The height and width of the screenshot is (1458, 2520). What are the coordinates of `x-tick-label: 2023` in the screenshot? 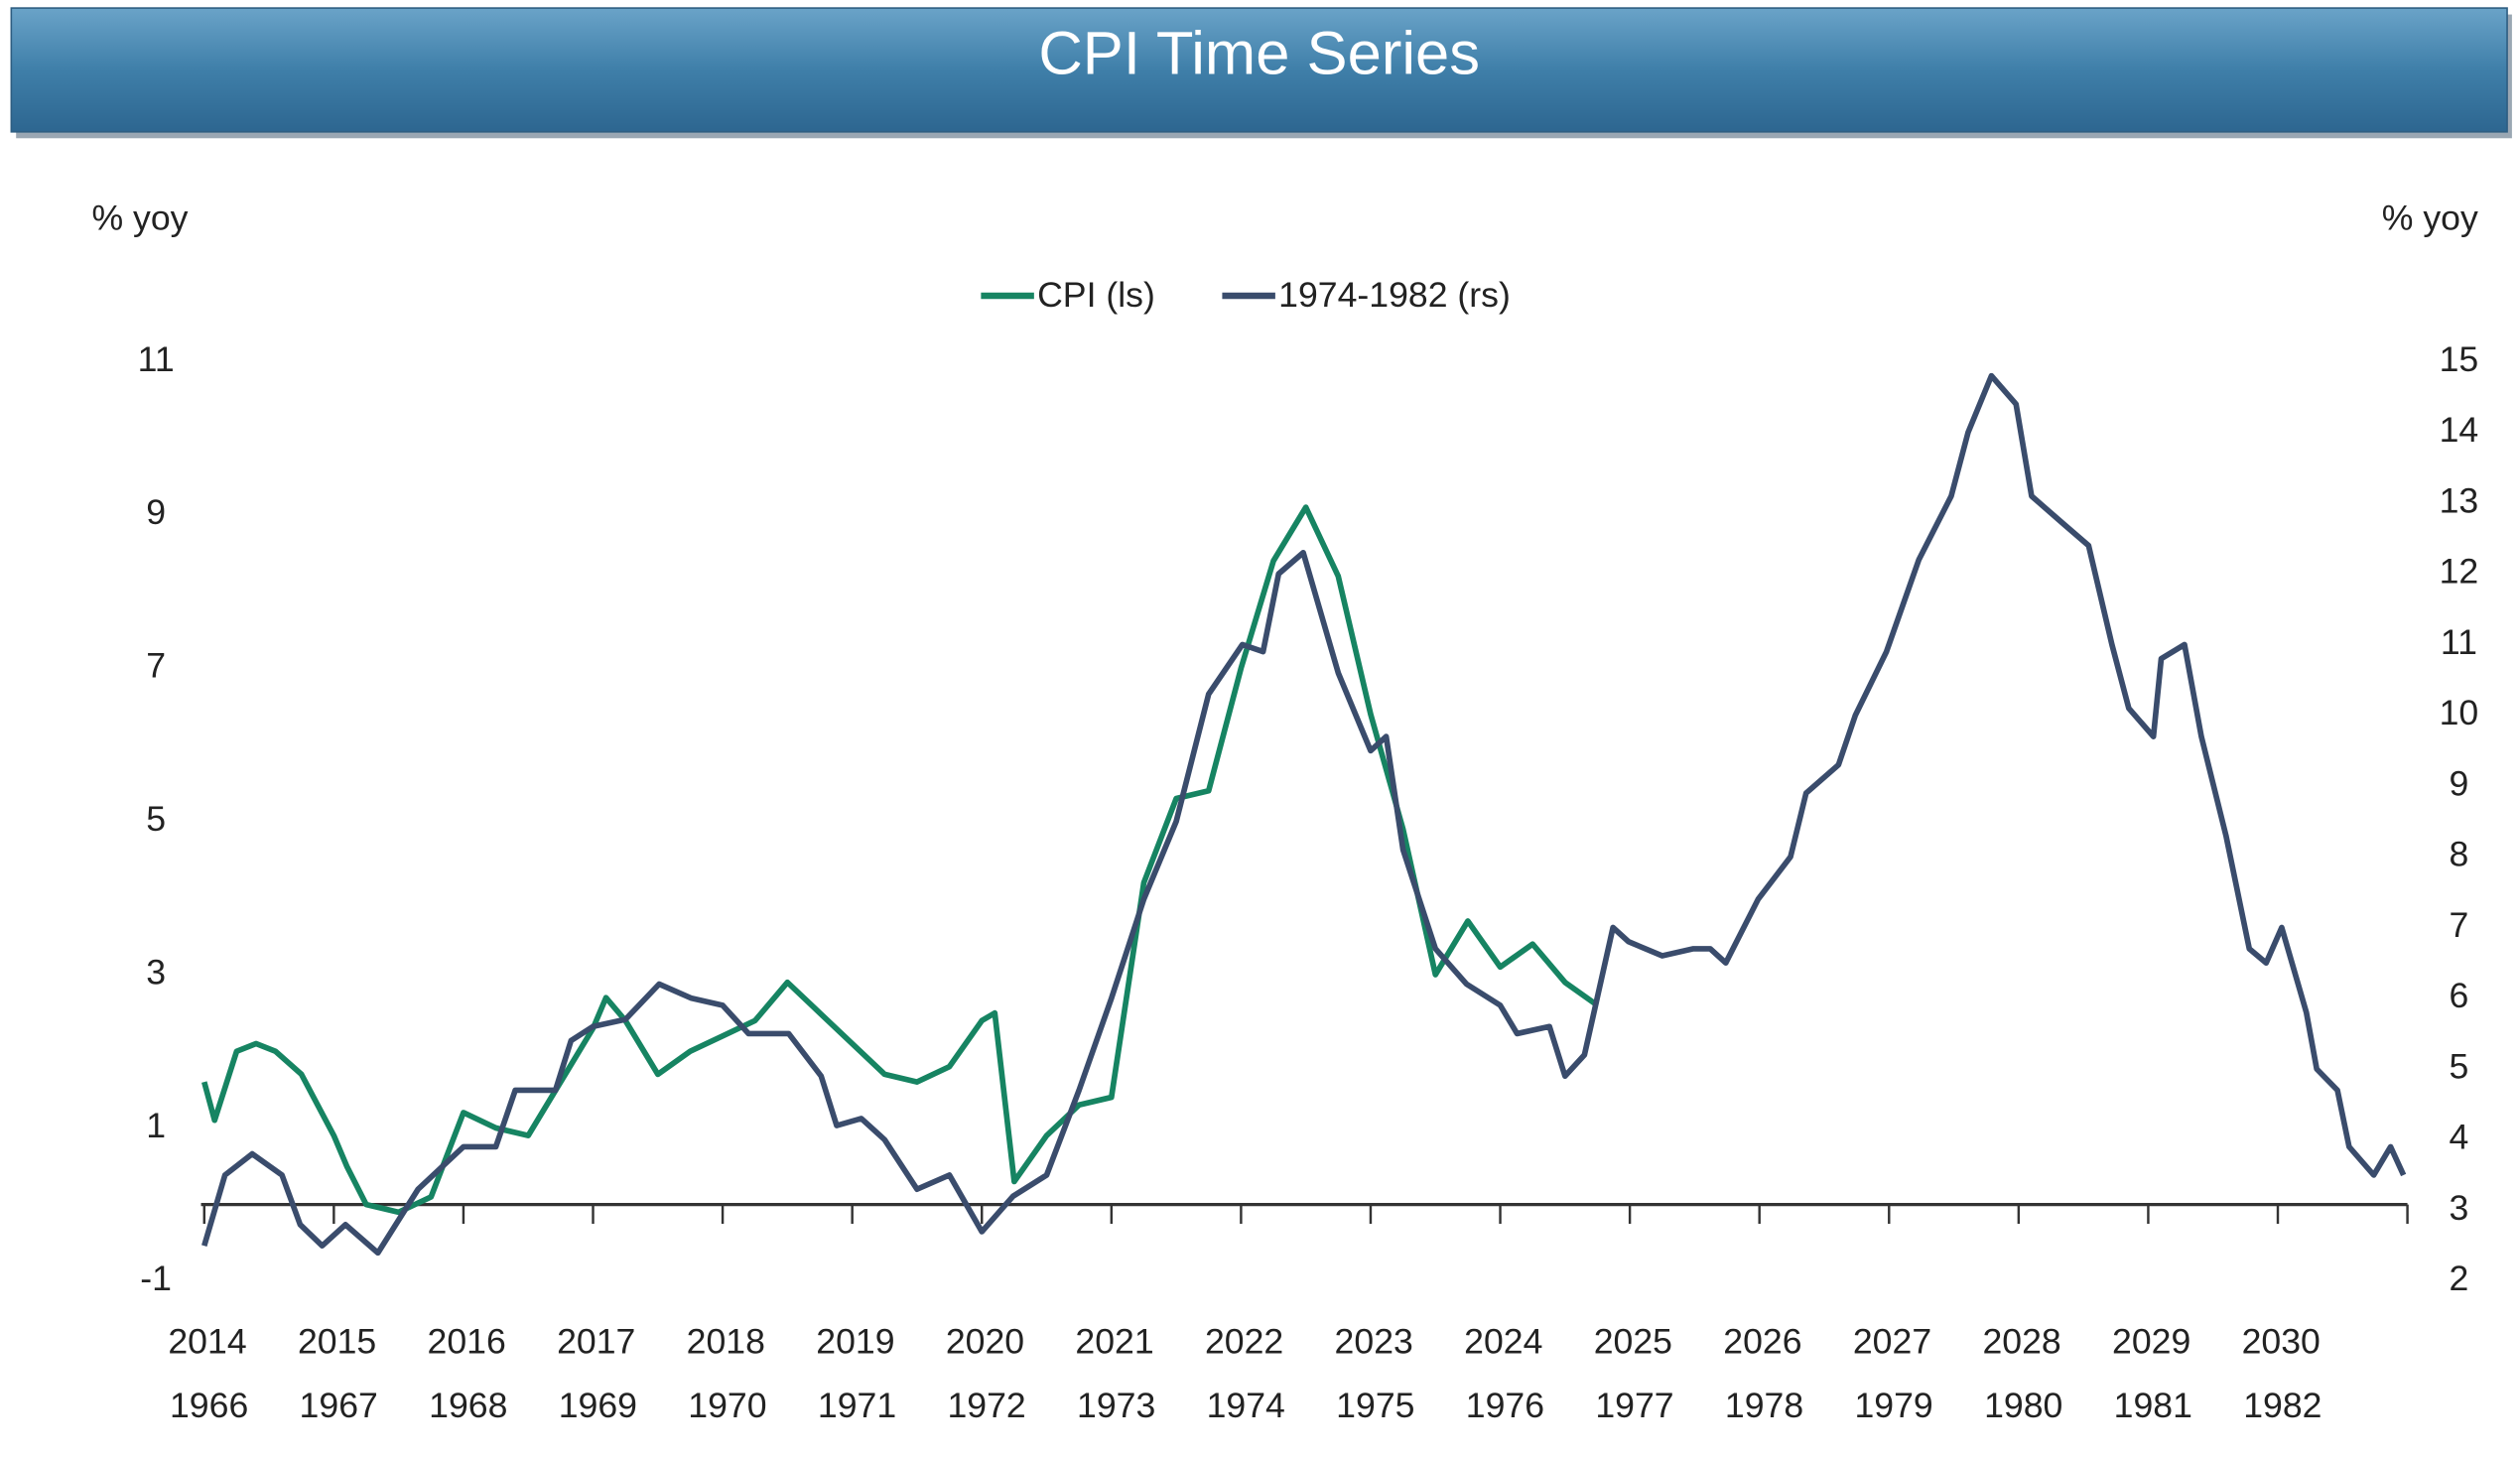 It's located at (1374, 1341).